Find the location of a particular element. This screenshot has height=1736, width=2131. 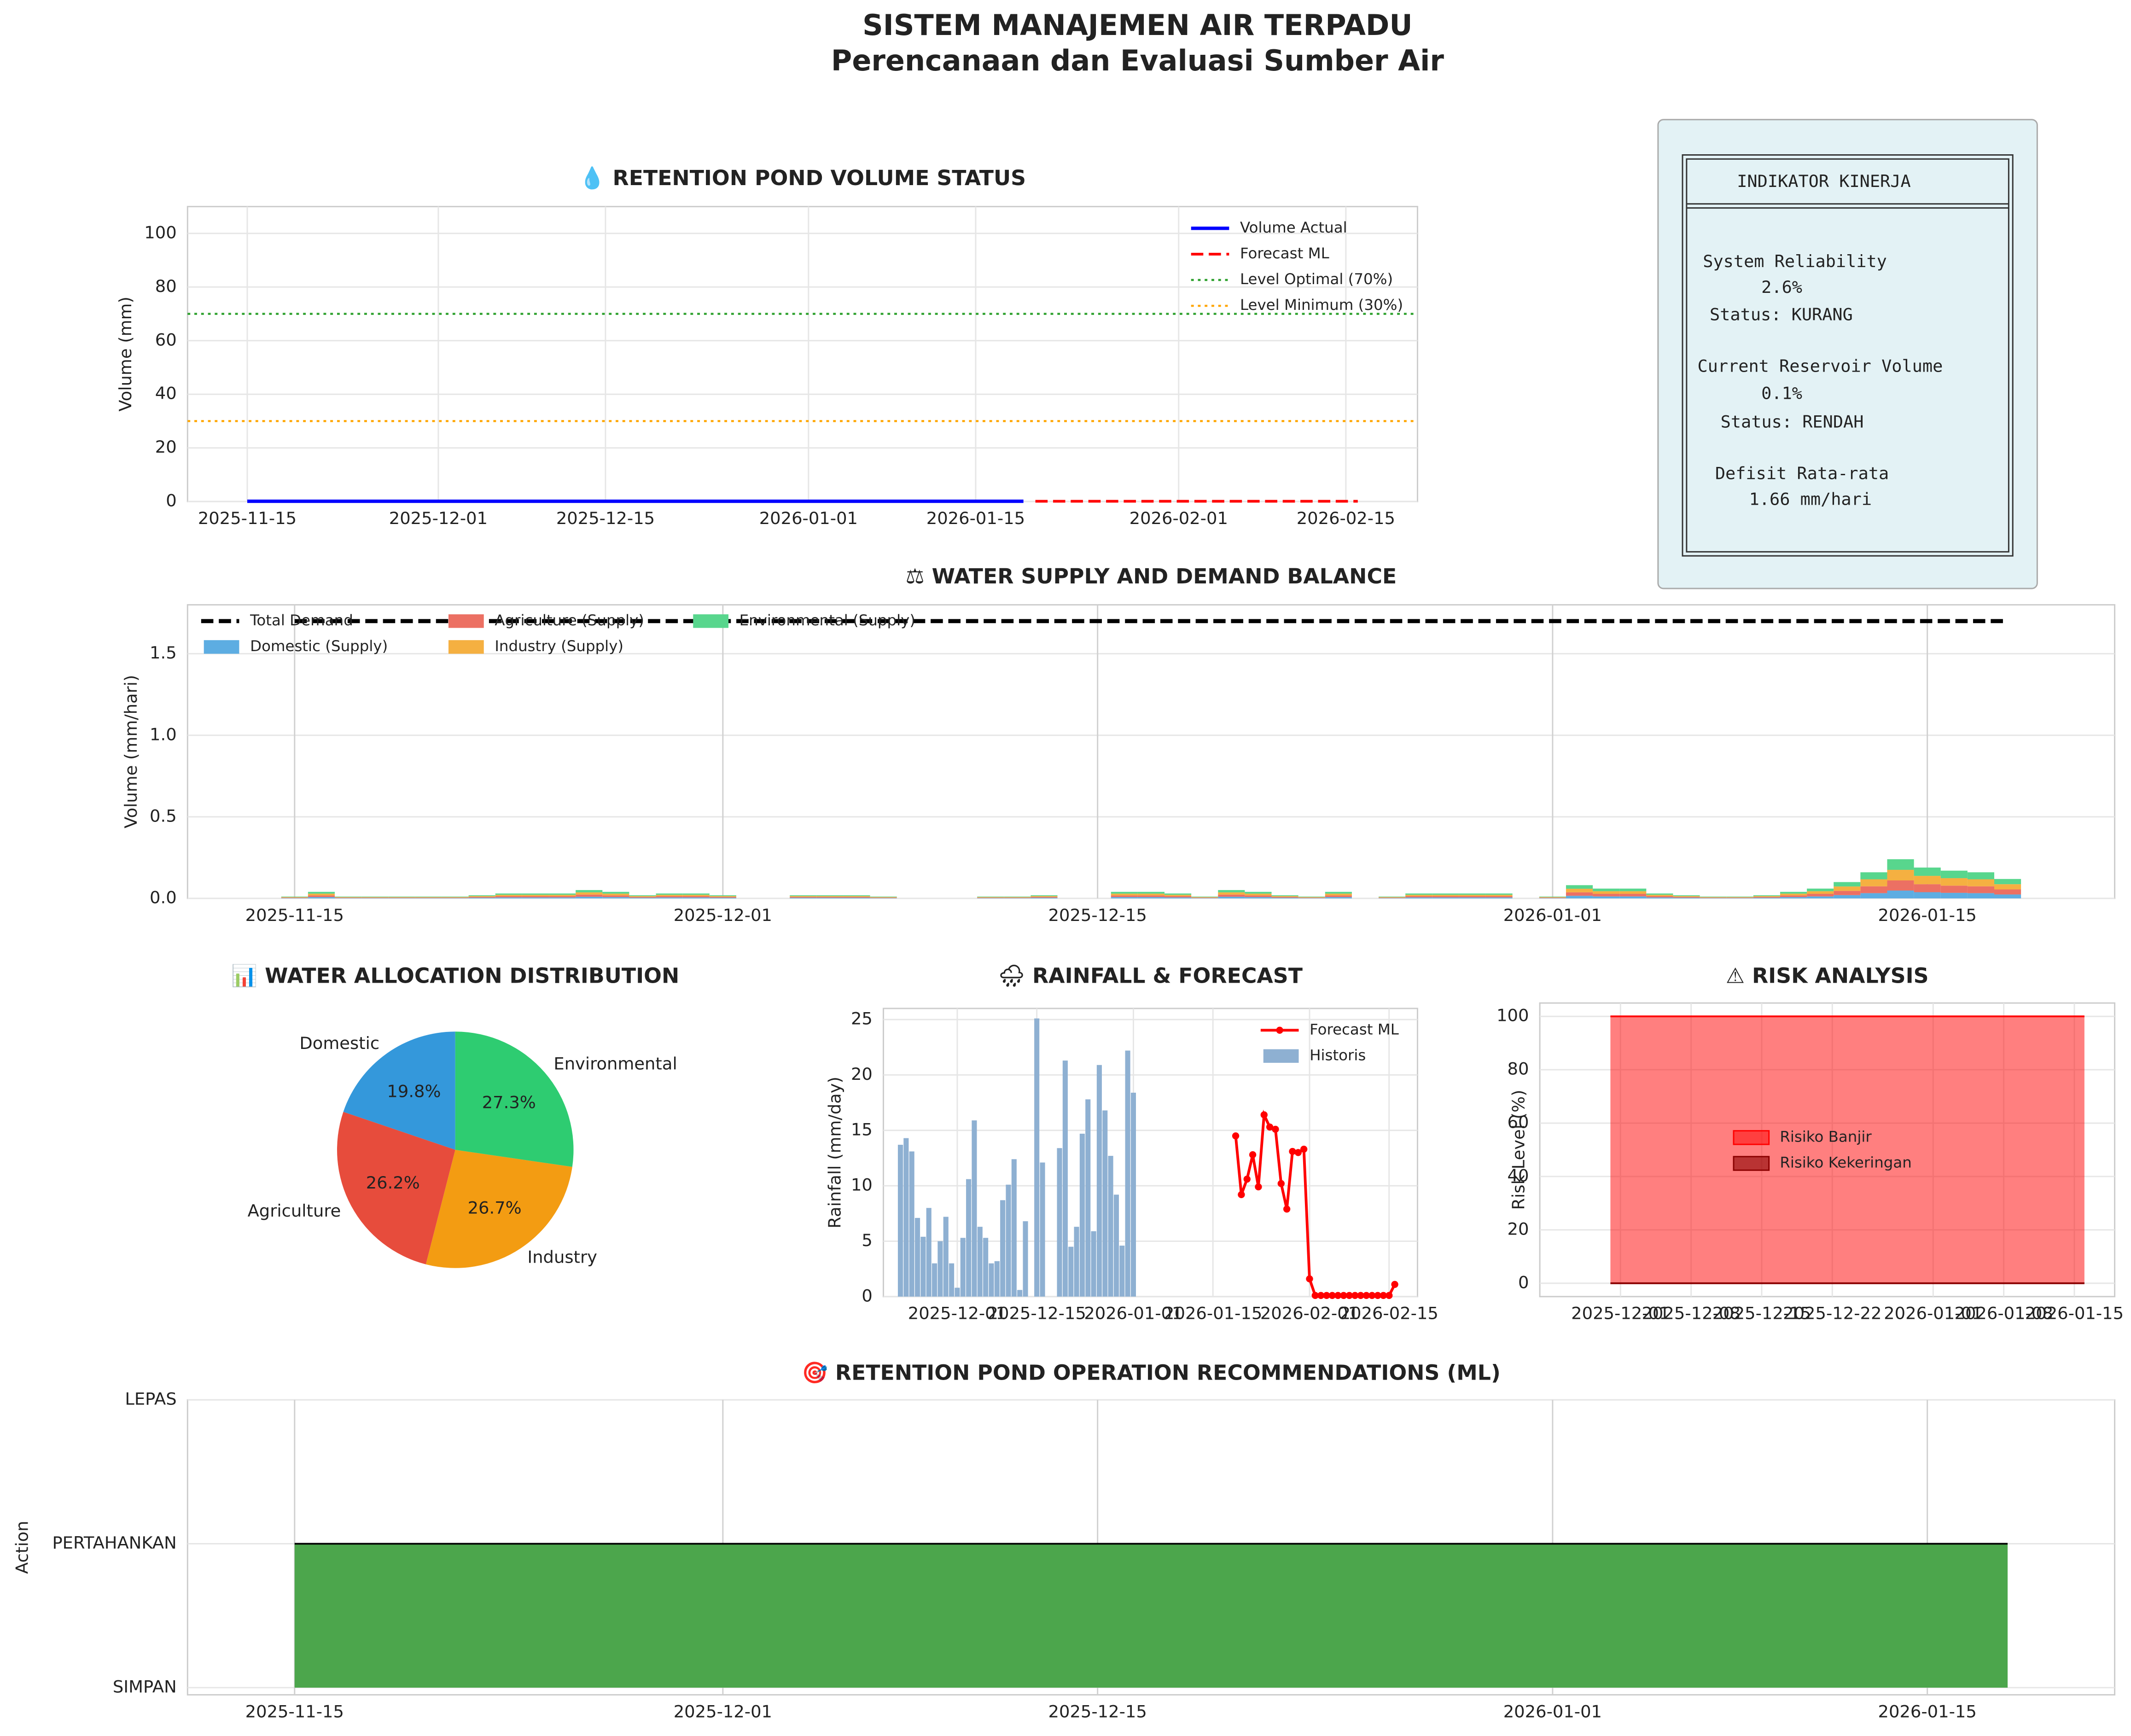

x-tick-label: 2026-01-15 is located at coordinates (2074, 1313).